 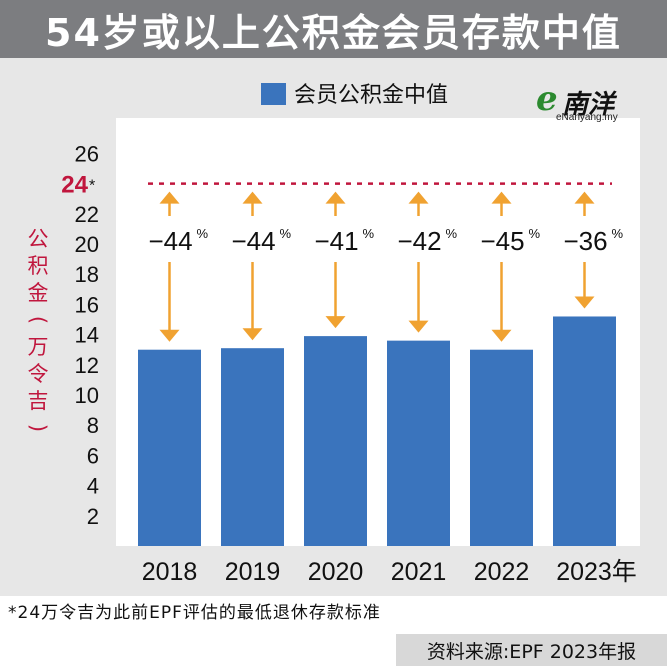 What do you see at coordinates (87, 244) in the screenshot?
I see `y-tick-label: 20` at bounding box center [87, 244].